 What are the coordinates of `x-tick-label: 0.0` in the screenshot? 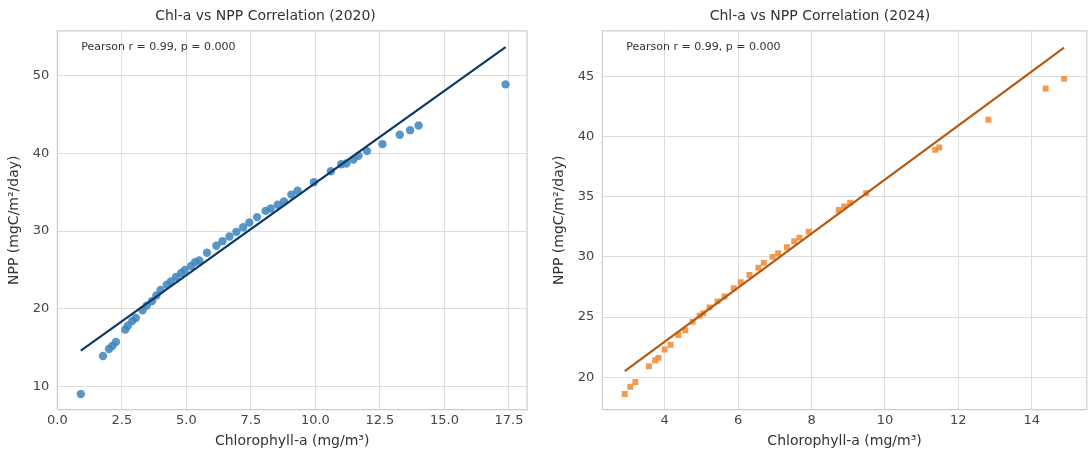 It's located at (57, 419).